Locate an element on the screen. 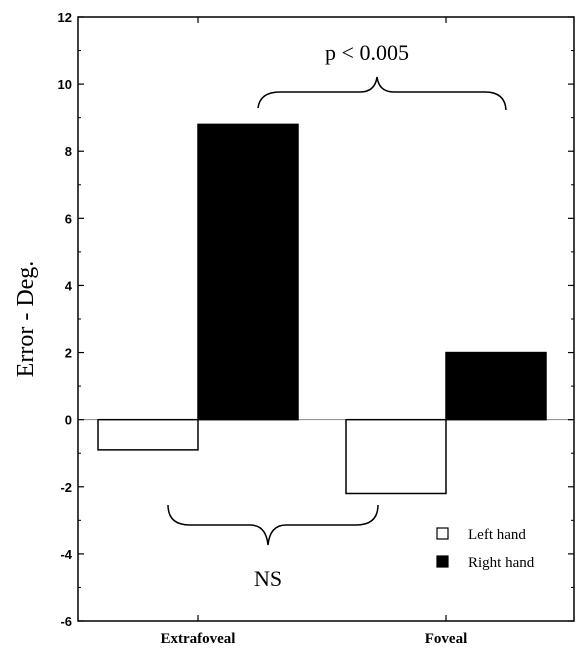 The height and width of the screenshot is (651, 584). legend: Left hand Right hand is located at coordinates (485, 549).